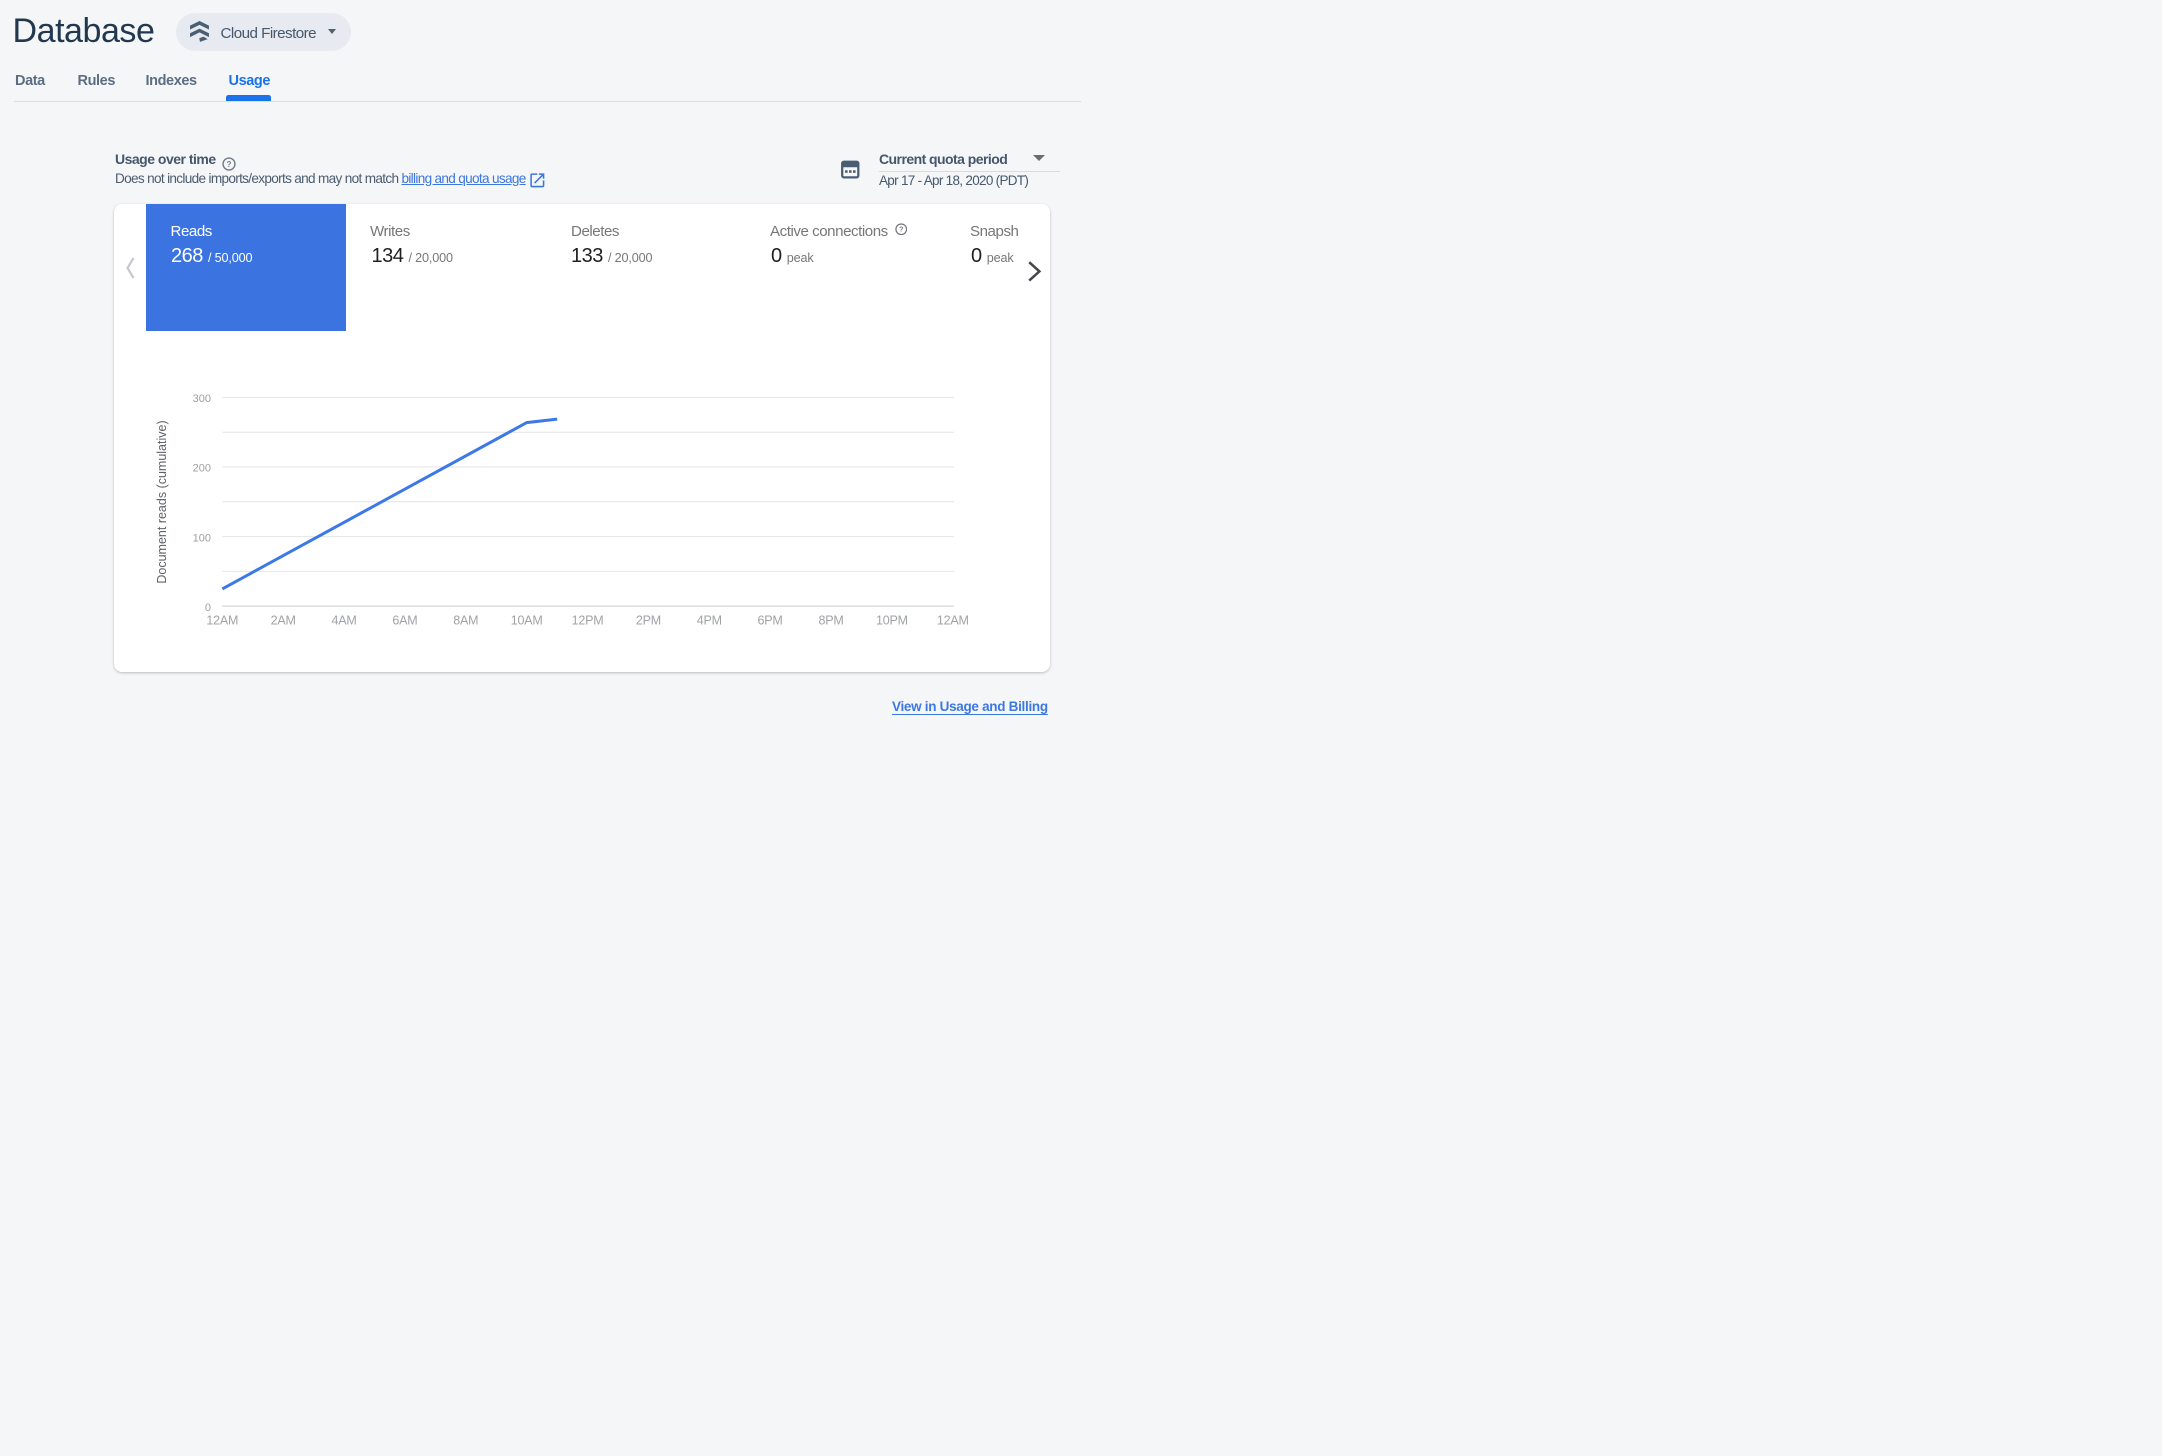 The width and height of the screenshot is (2162, 1456). Describe the element at coordinates (709, 621) in the screenshot. I see `svg-text: 4PM` at that location.